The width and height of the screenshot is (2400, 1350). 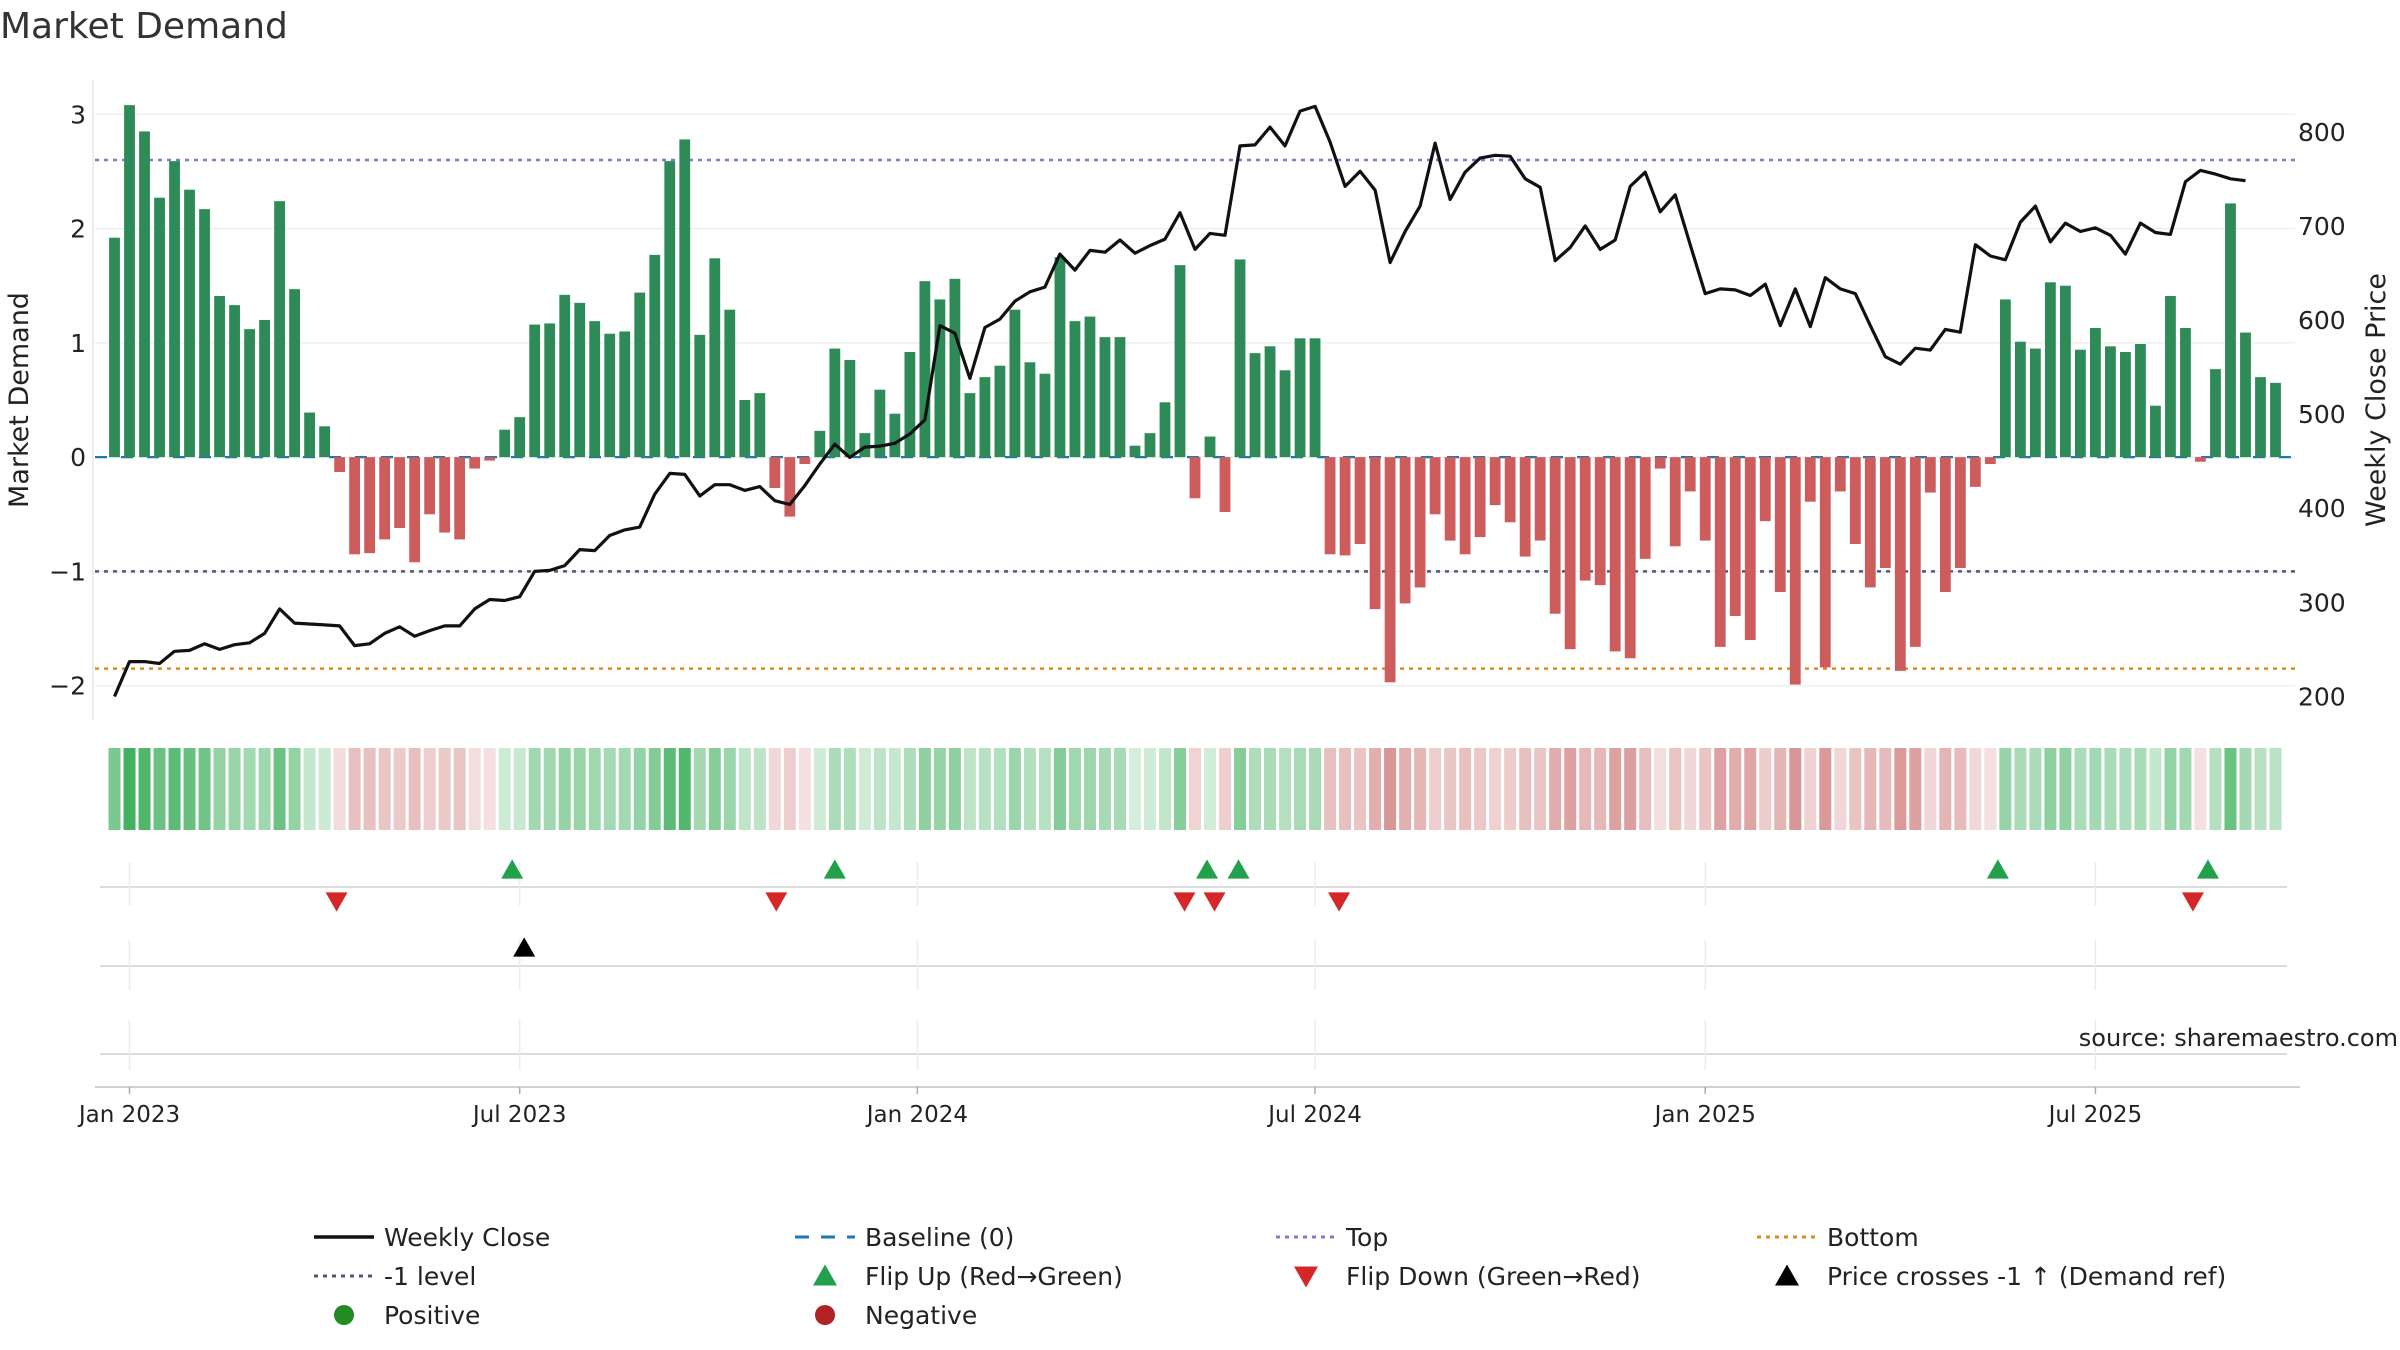 I want to click on event-markers, so click(x=1193, y=964).